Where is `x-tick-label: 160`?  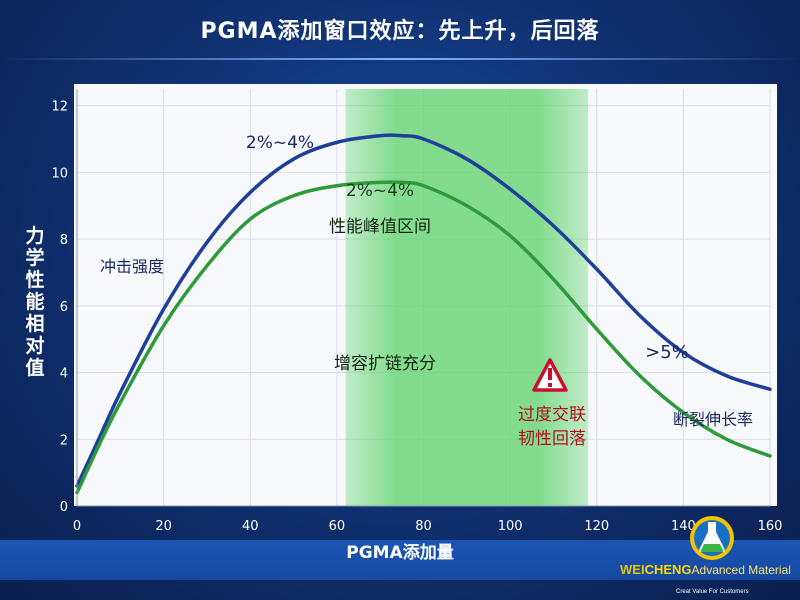
x-tick-label: 160 is located at coordinates (770, 526).